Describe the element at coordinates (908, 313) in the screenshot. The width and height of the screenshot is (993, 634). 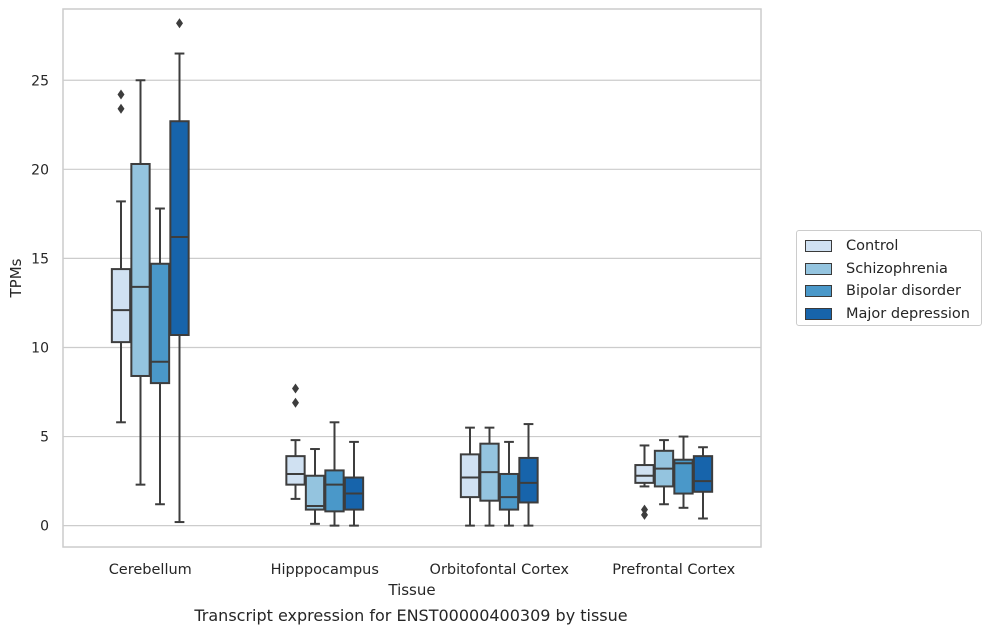
I see `legend-label: Major depression` at that location.